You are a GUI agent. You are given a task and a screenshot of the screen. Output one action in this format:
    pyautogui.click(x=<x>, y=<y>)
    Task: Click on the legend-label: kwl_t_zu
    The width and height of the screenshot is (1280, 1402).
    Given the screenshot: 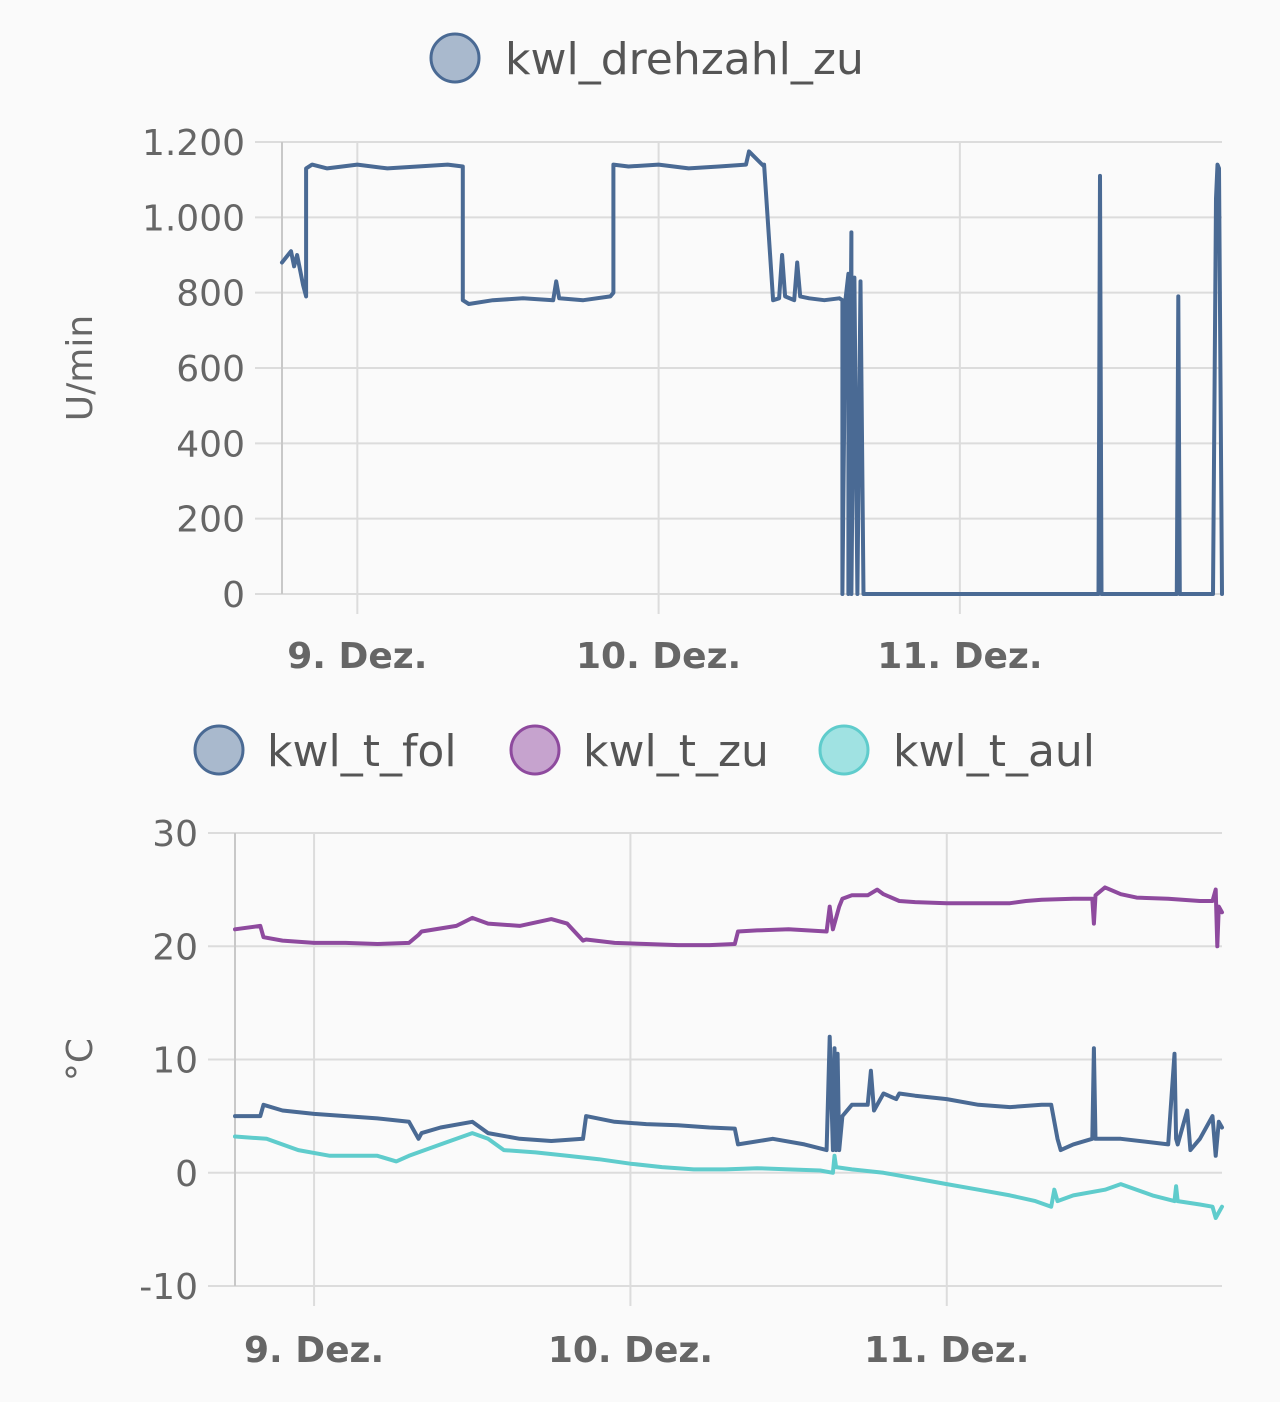 What is the action you would take?
    pyautogui.click(x=676, y=751)
    